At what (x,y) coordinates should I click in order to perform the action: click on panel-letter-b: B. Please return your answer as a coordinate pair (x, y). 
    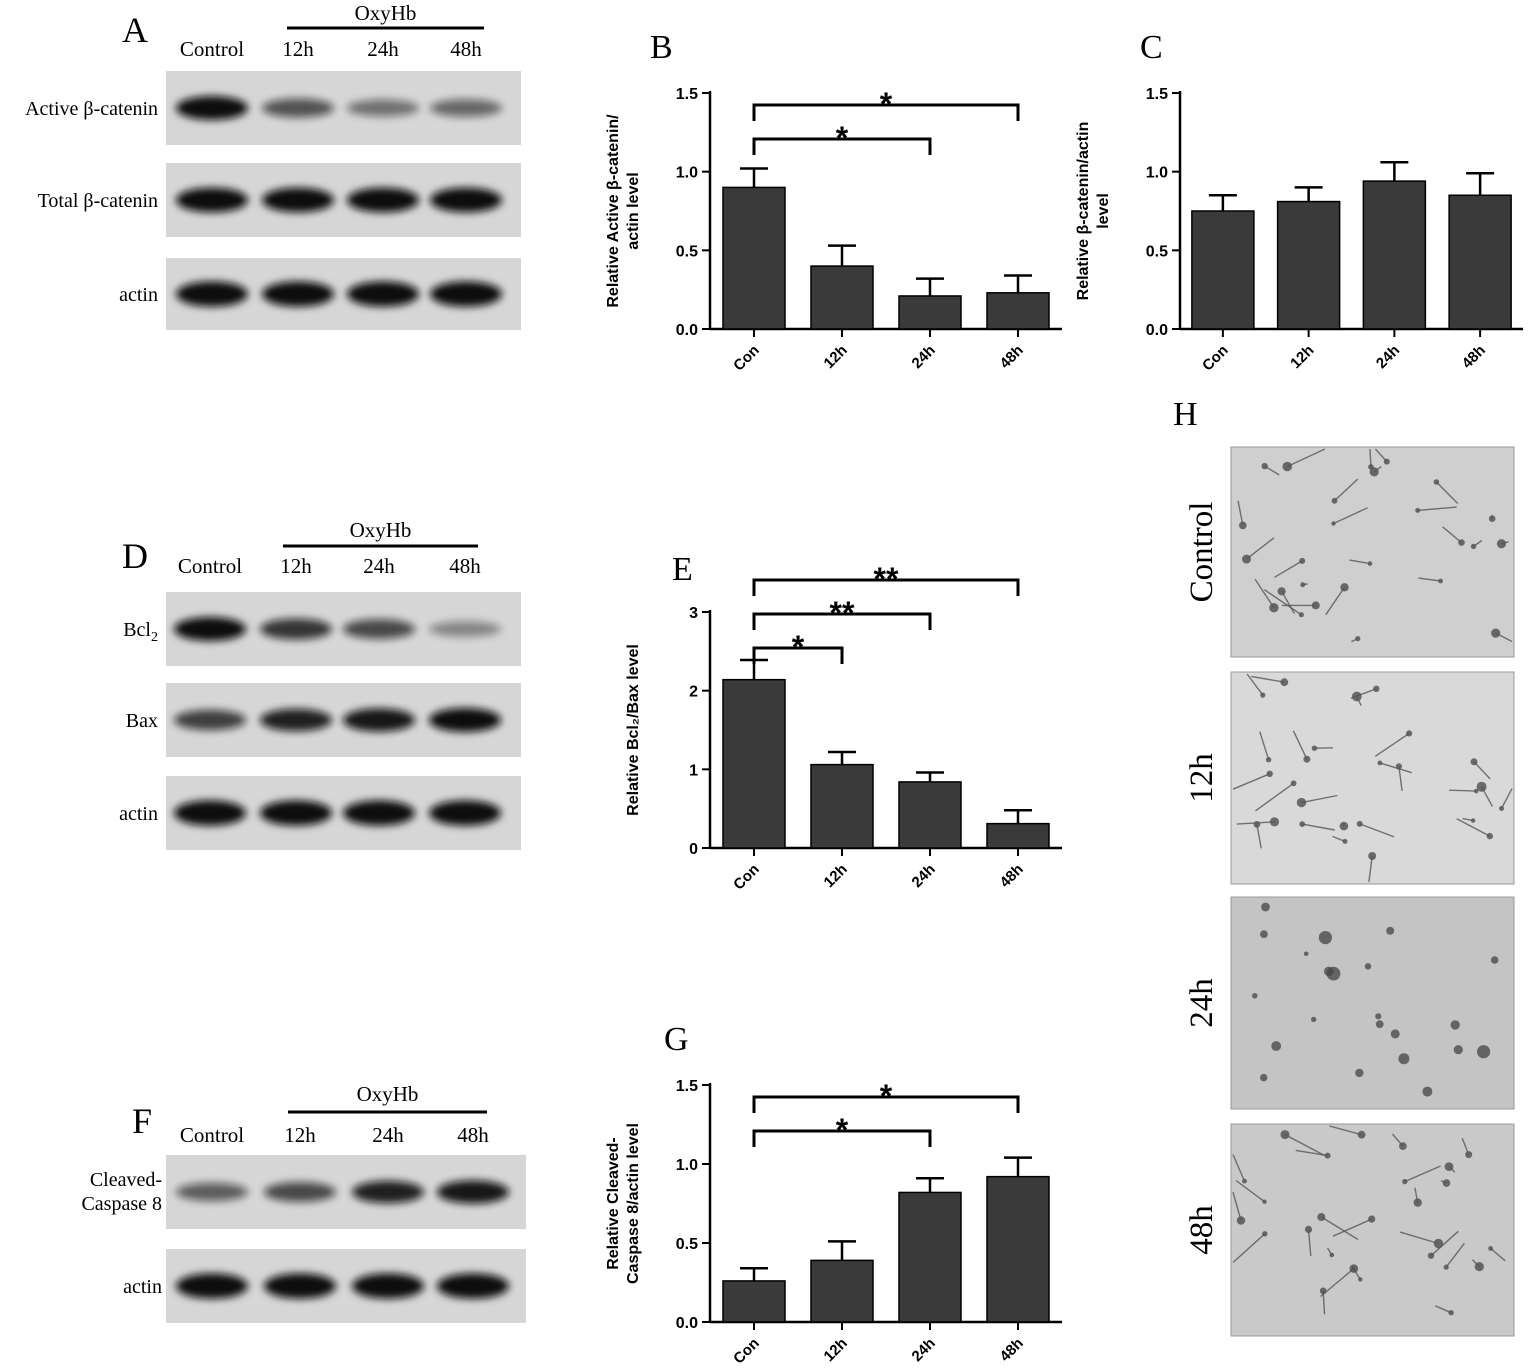
    Looking at the image, I should click on (661, 47).